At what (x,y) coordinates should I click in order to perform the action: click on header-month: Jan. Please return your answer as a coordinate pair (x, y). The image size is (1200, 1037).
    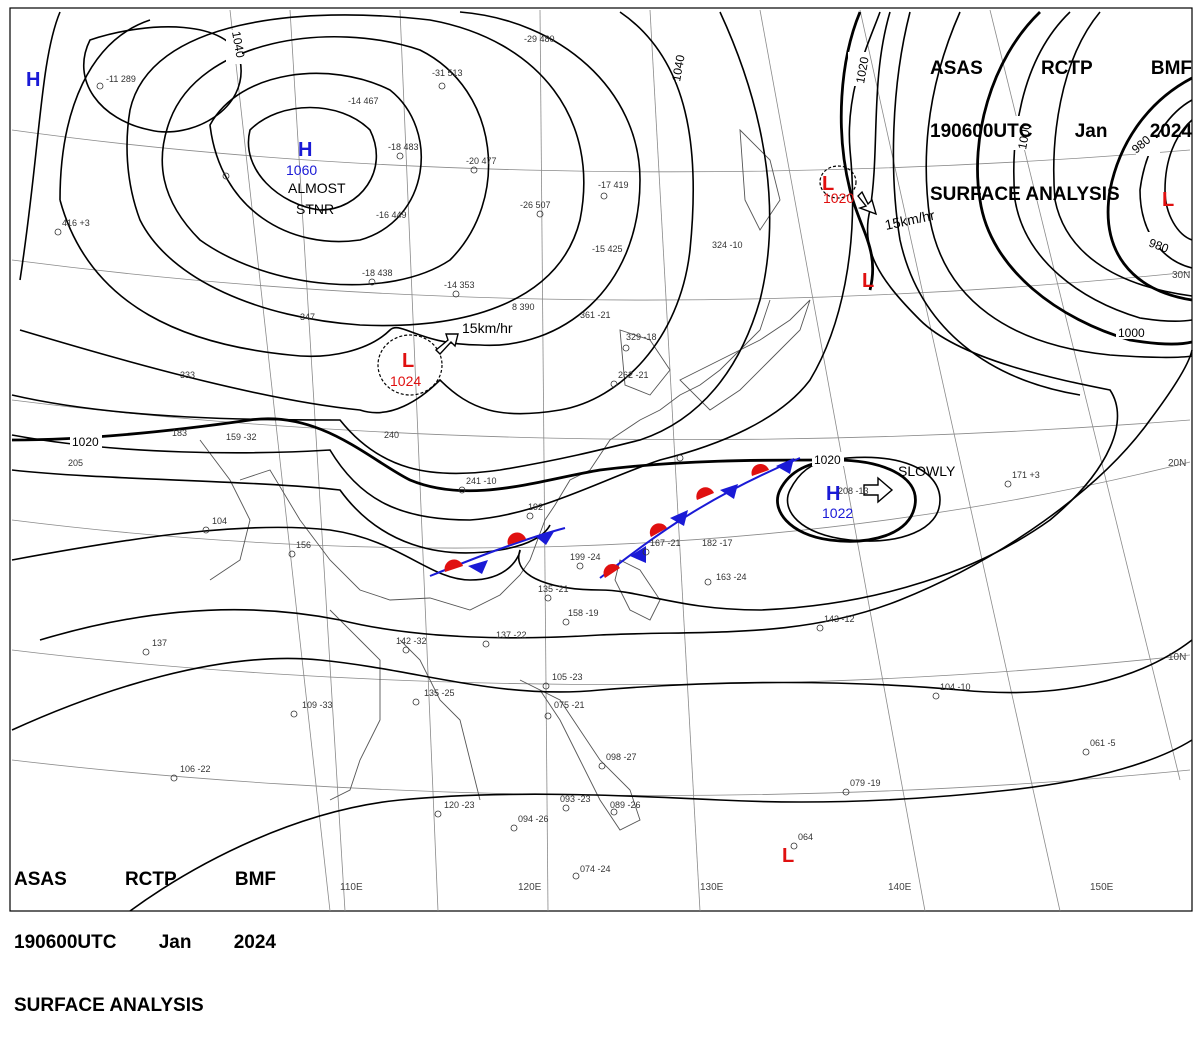
    Looking at the image, I should click on (1091, 131).